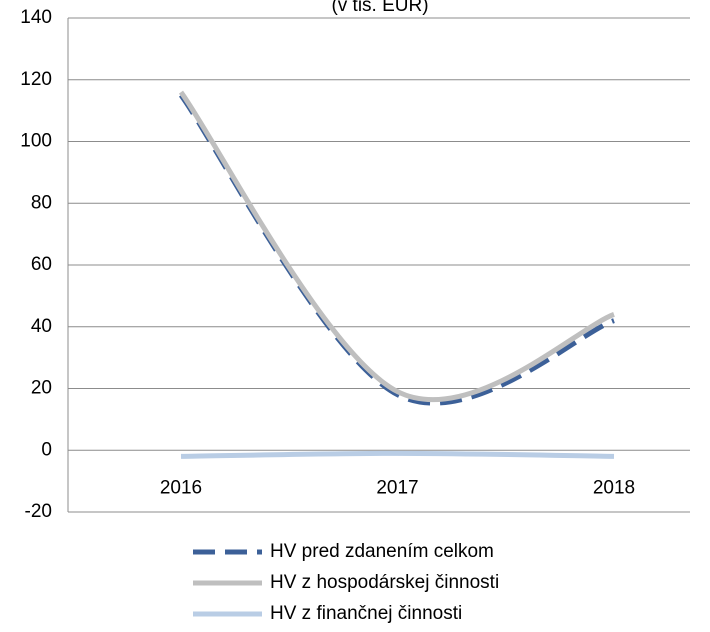 The image size is (710, 632). Describe the element at coordinates (397, 487) in the screenshot. I see `x-tick-label: 2017` at that location.